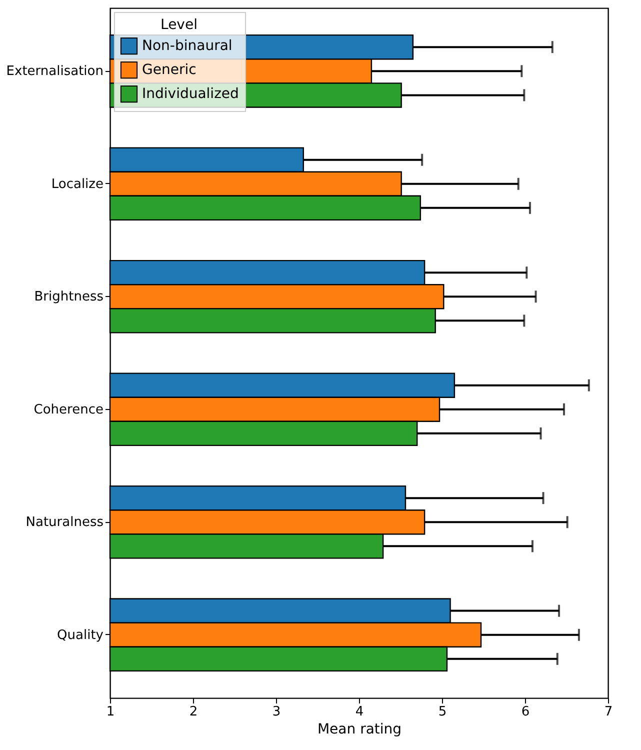  I want to click on x-tick-label: 7, so click(608, 712).